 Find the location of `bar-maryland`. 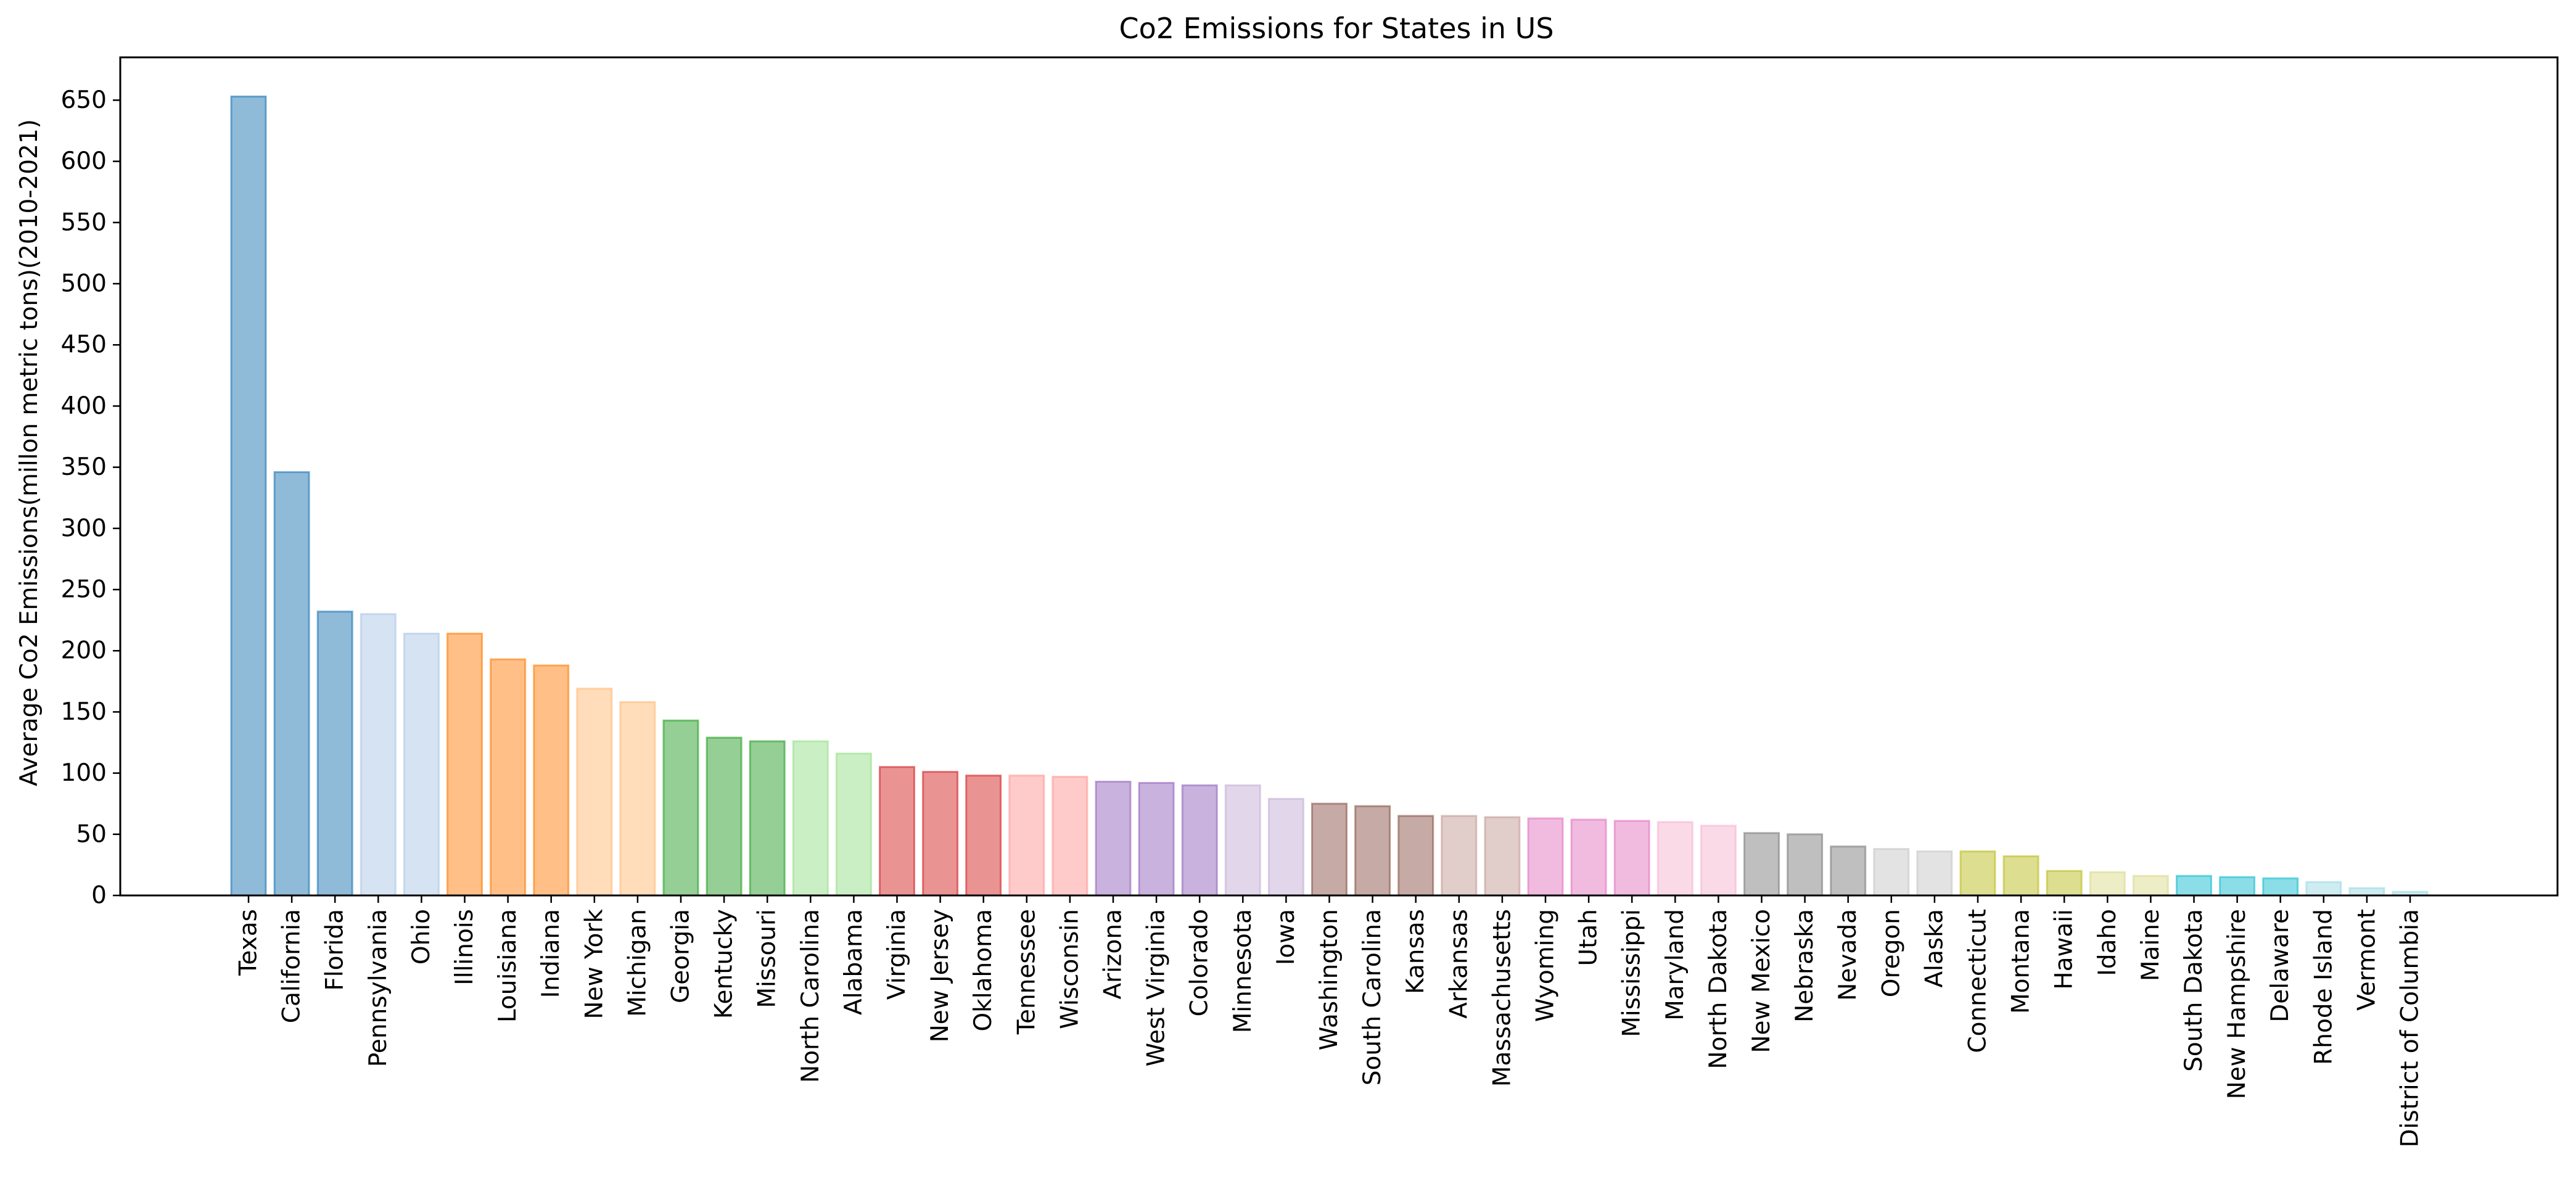

bar-maryland is located at coordinates (1674, 859).